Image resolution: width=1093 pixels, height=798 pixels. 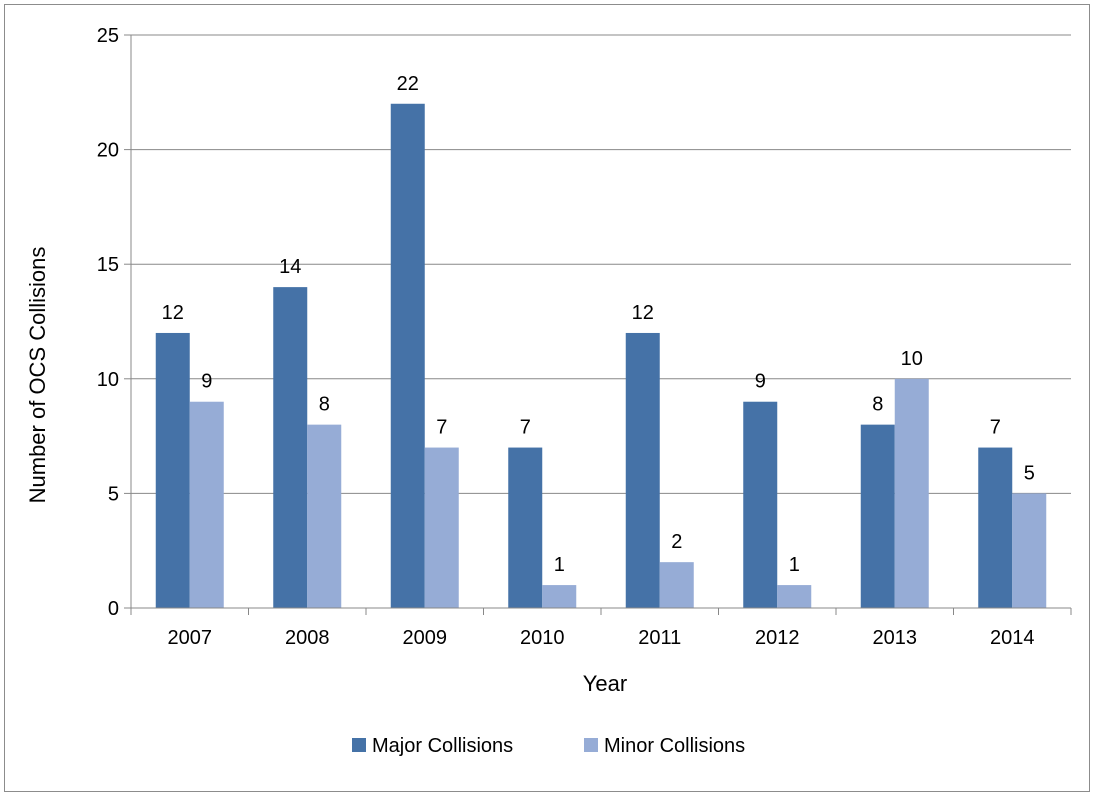 I want to click on y-tick-label: 25, so click(x=108, y=36).